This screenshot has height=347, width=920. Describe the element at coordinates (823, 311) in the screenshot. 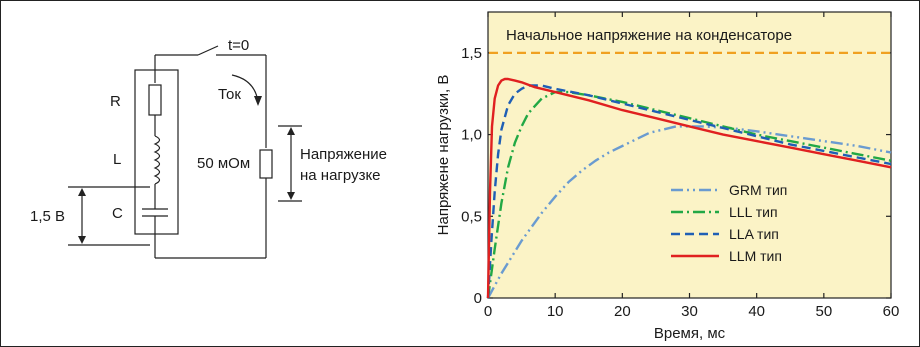

I see `x-tick-label: 50` at that location.